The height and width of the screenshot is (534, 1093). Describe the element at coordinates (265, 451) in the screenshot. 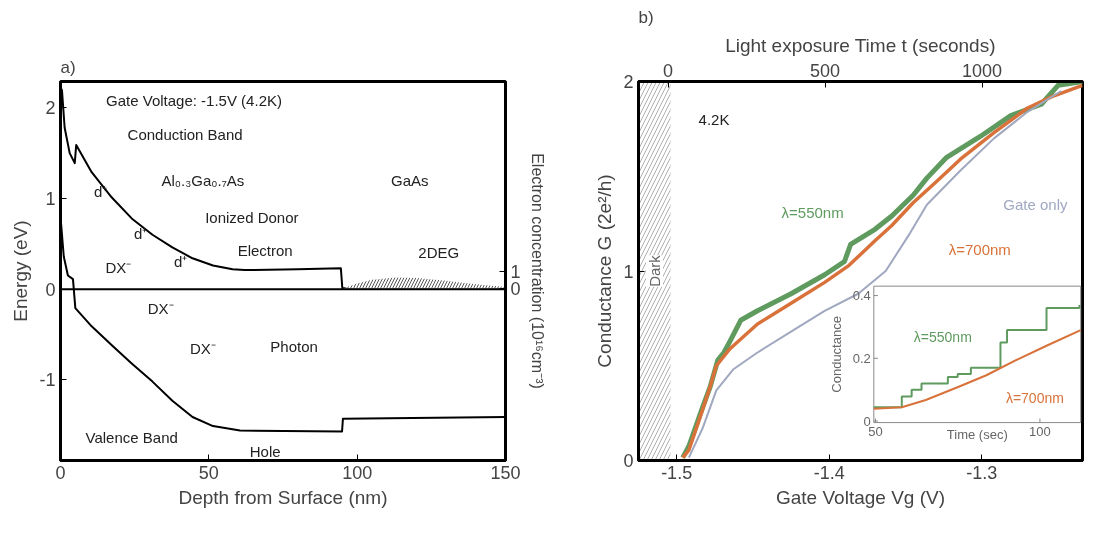

I see `annotation: Hole` at that location.